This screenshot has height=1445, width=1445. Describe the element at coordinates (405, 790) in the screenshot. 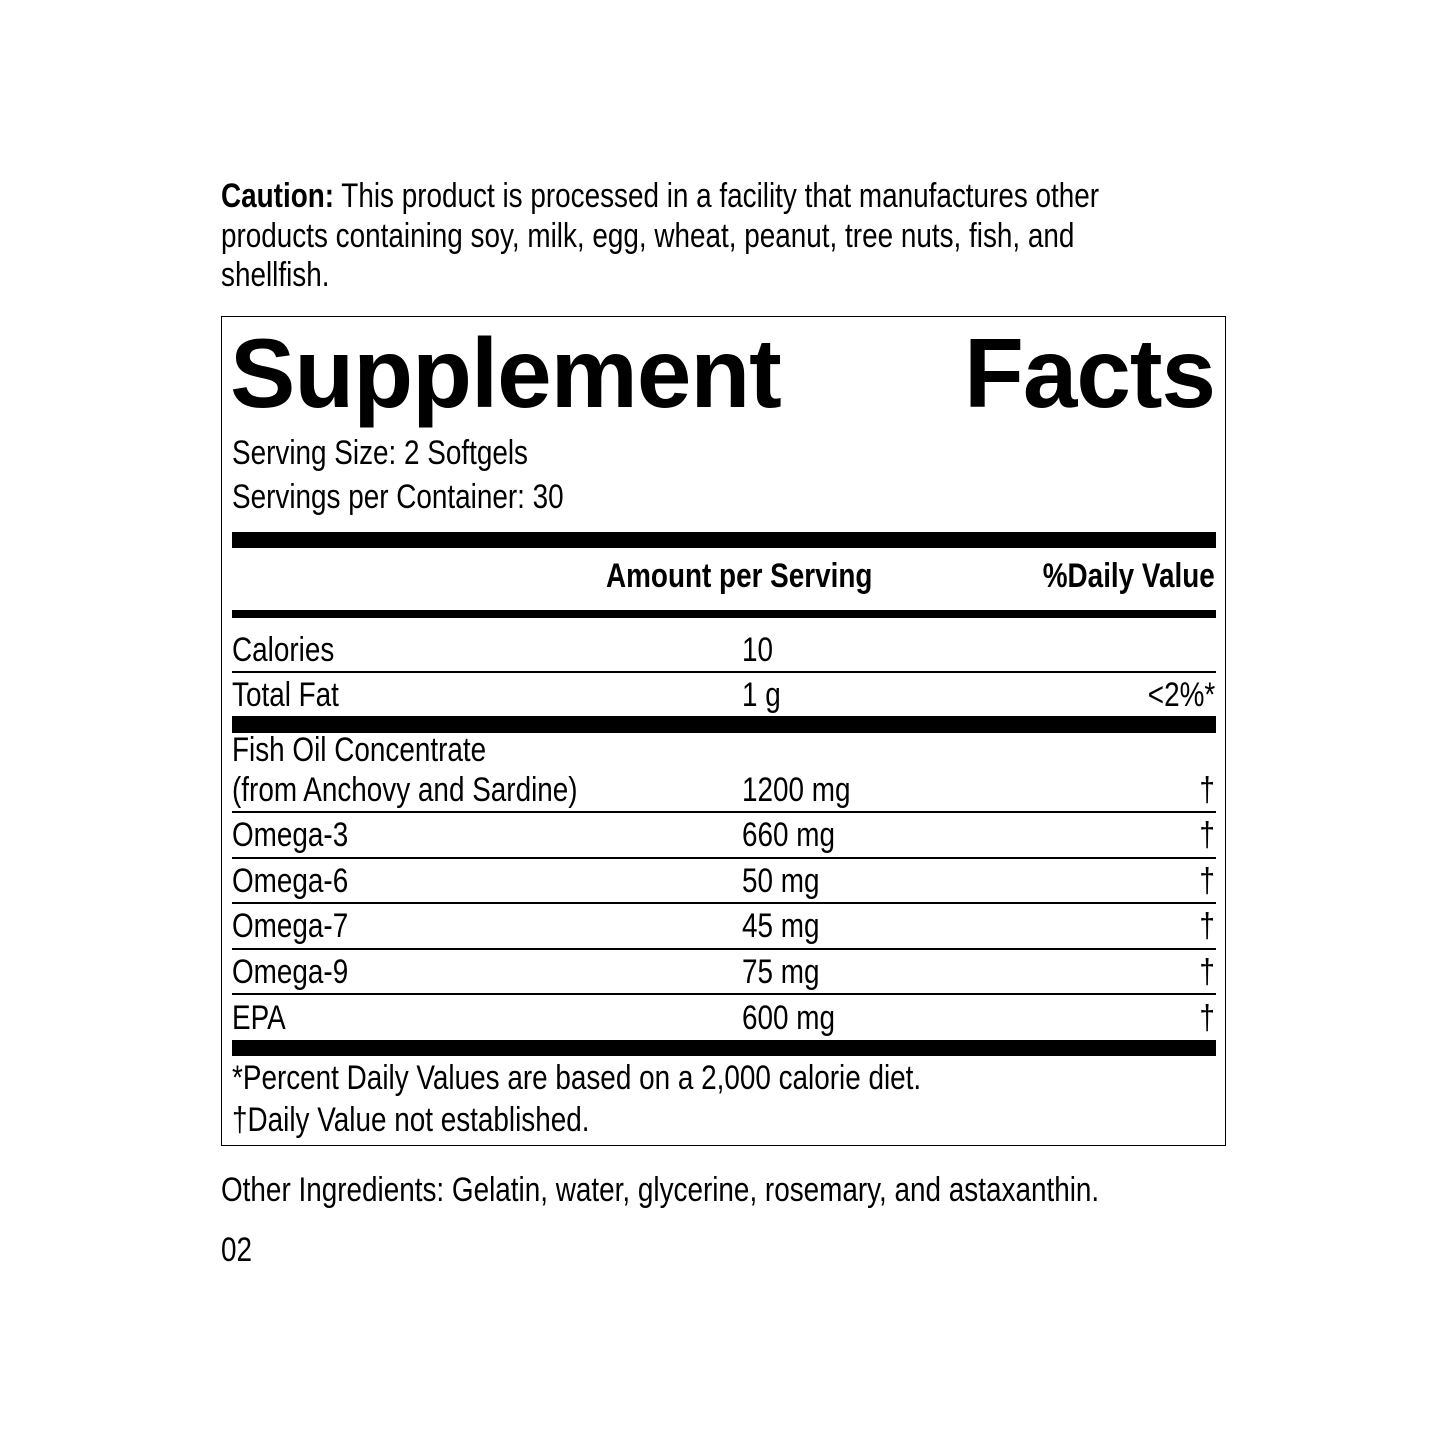

I see `row-name-sub: (from Anchovy and Sardine)` at that location.